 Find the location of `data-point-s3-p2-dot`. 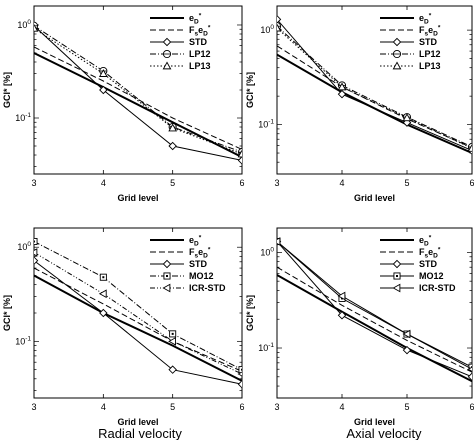

data-point-s3-p2-dot is located at coordinates (172, 333).